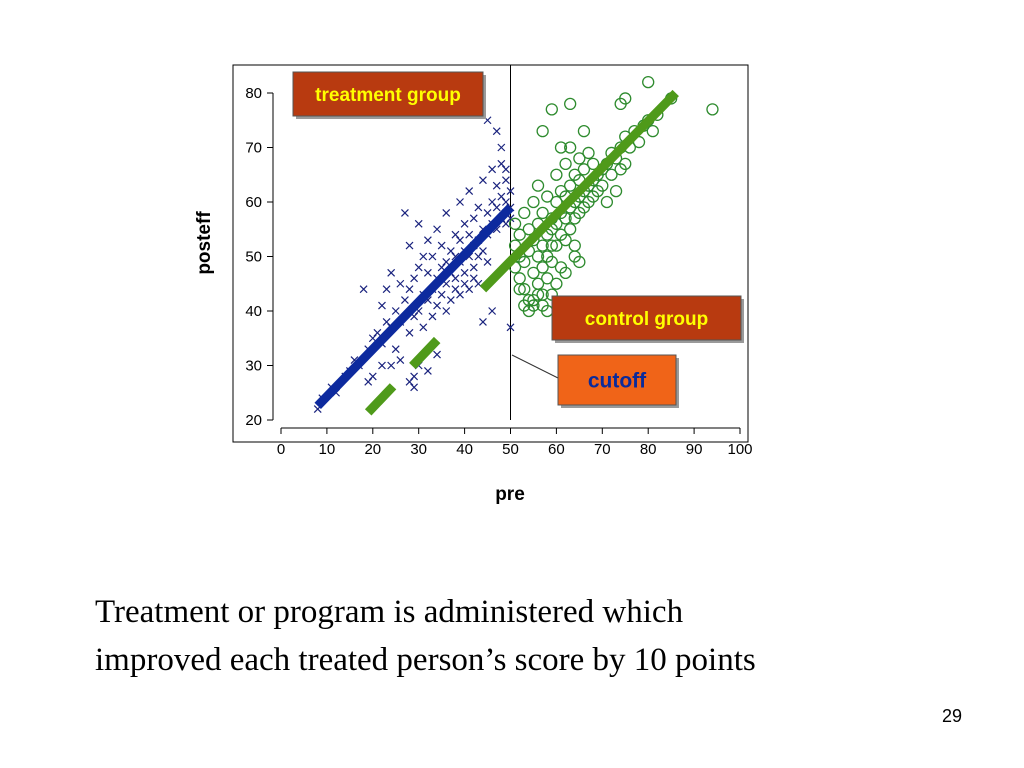 The height and width of the screenshot is (768, 1024). What do you see at coordinates (253, 311) in the screenshot?
I see `y-tick-label: 40` at bounding box center [253, 311].